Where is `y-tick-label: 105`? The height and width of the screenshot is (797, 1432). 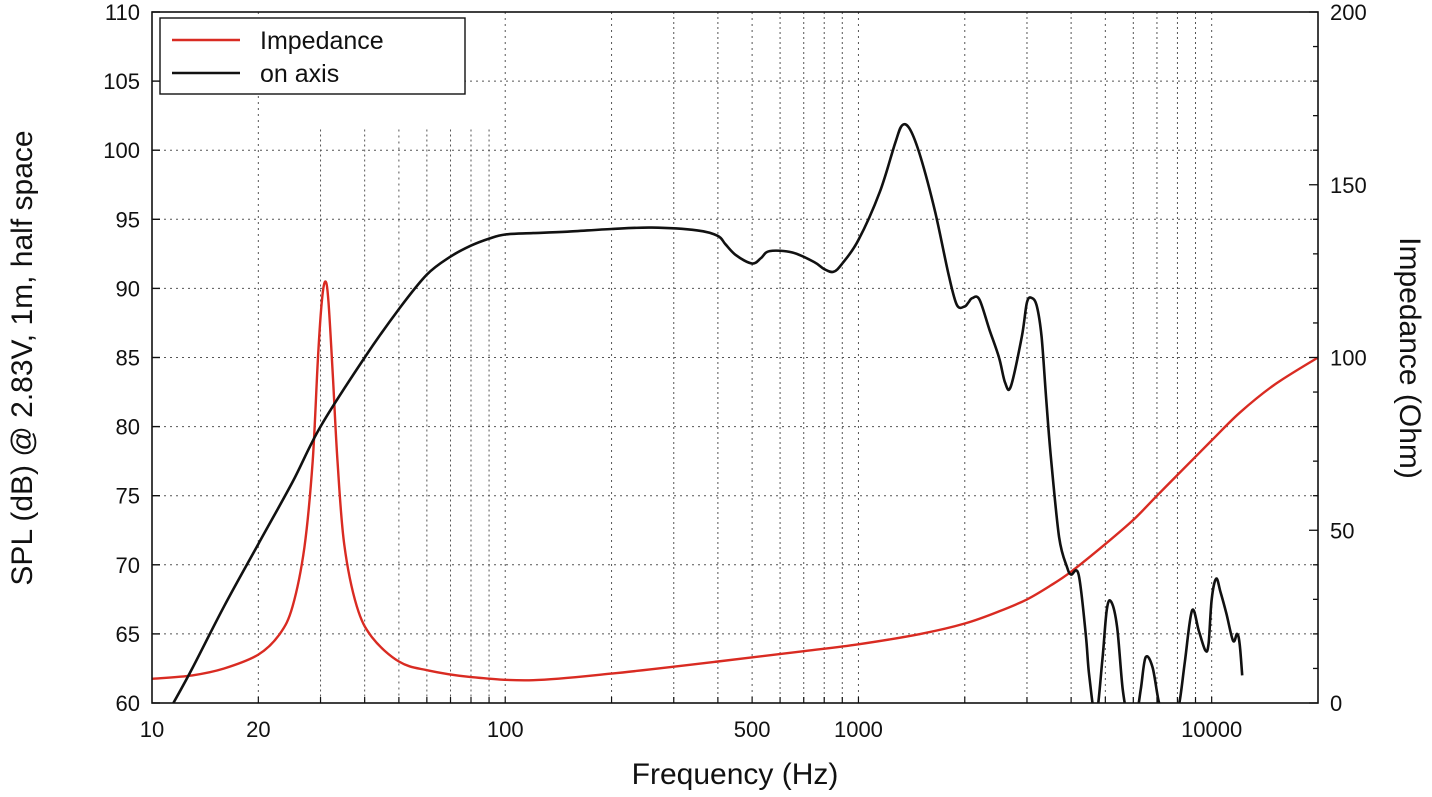 y-tick-label: 105 is located at coordinates (121, 81).